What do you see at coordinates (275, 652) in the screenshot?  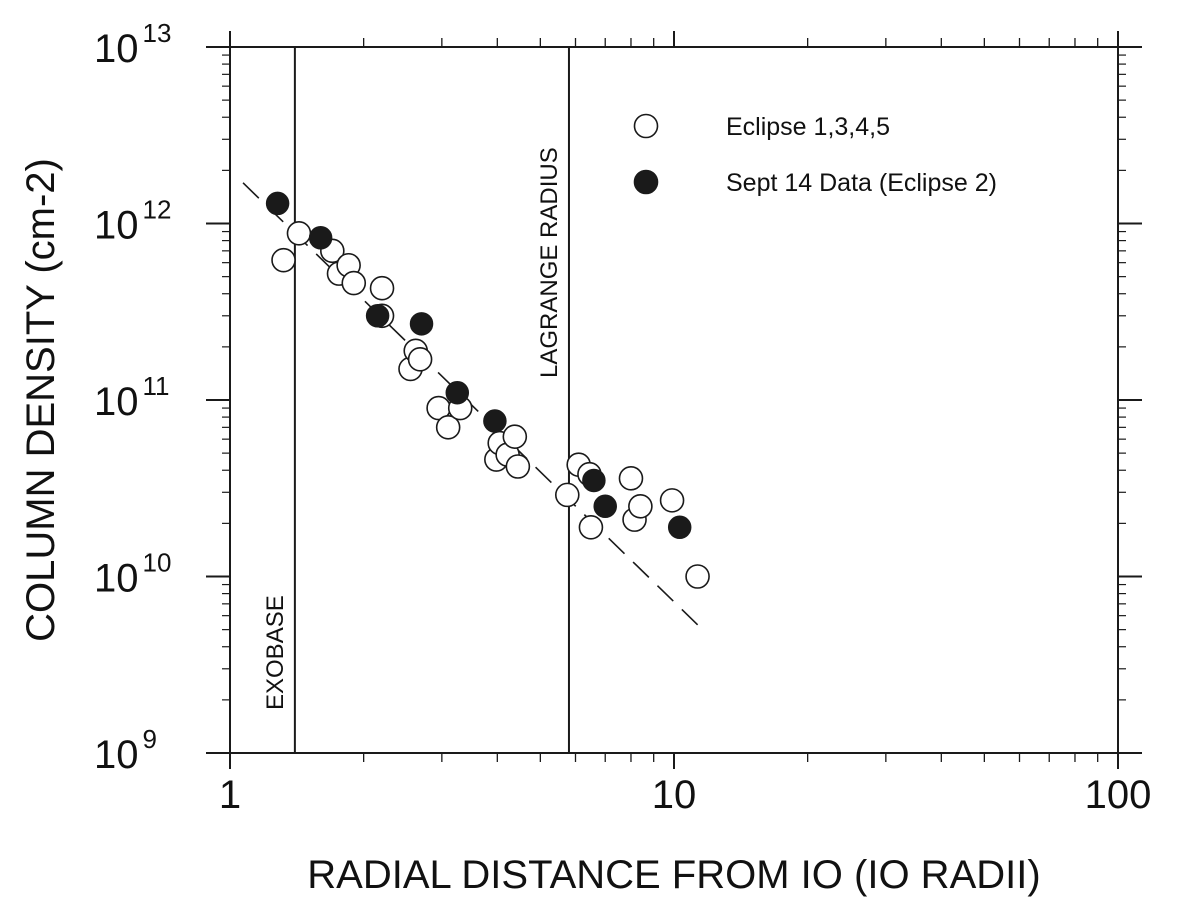 I see `exobase-label: EXOBASE` at bounding box center [275, 652].